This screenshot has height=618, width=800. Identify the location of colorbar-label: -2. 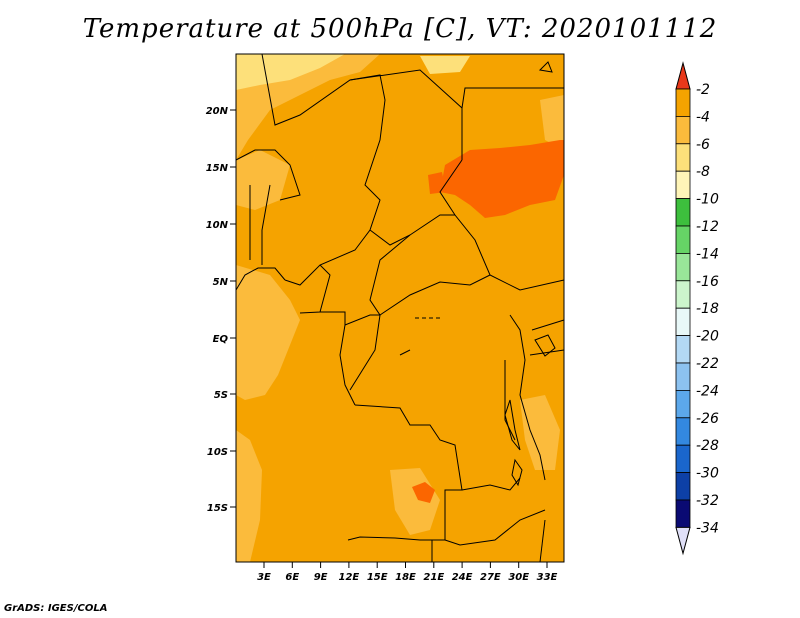
(703, 90).